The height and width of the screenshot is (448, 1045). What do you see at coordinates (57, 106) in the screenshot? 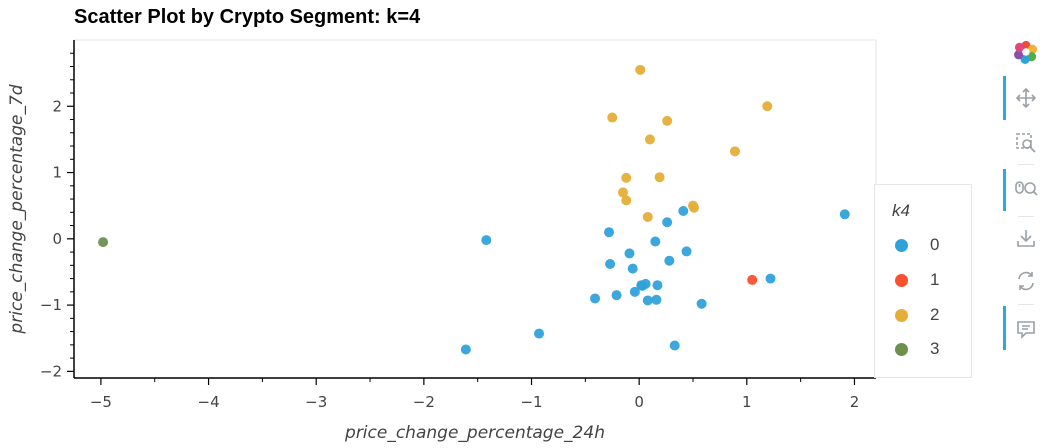
I see `y-tick-label: 2` at bounding box center [57, 106].